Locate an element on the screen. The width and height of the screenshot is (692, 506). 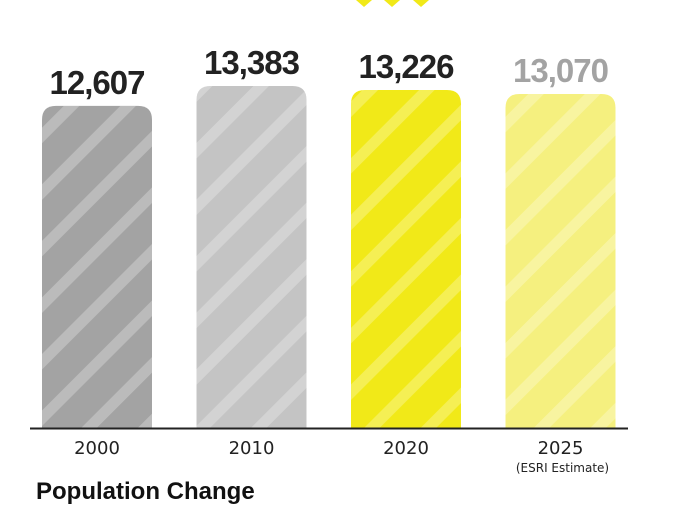
top-decoration is located at coordinates (392, 3).